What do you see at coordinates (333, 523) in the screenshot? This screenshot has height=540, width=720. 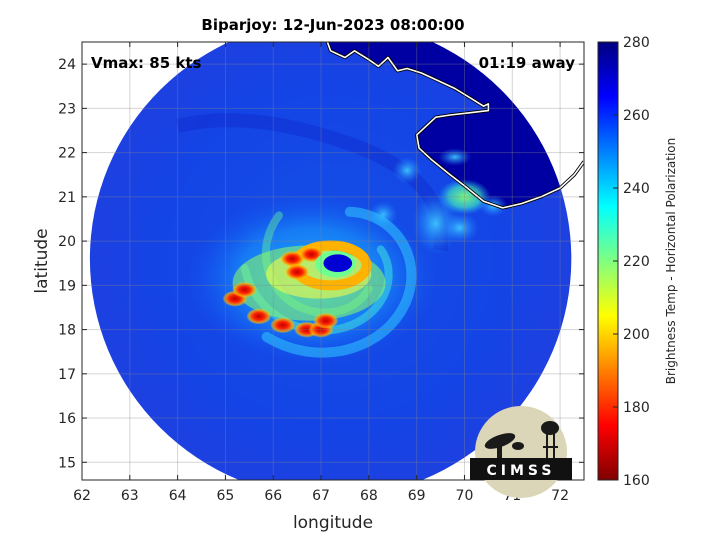 I see `x-axis-label: longitude` at bounding box center [333, 523].